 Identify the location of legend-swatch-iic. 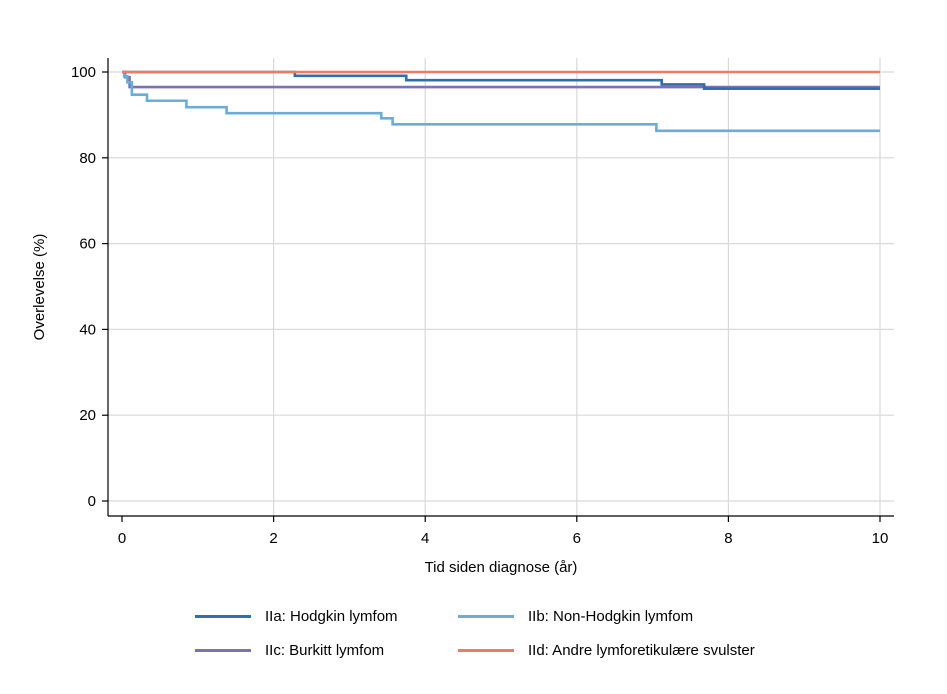
(223, 650).